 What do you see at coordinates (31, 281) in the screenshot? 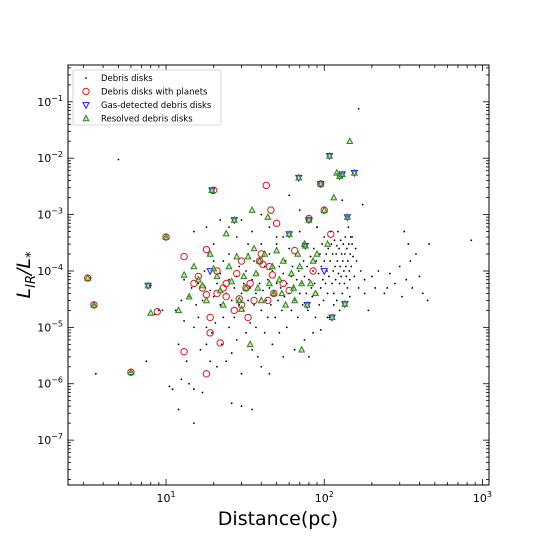
I see `y-label-sub-ir: IR` at bounding box center [31, 281].